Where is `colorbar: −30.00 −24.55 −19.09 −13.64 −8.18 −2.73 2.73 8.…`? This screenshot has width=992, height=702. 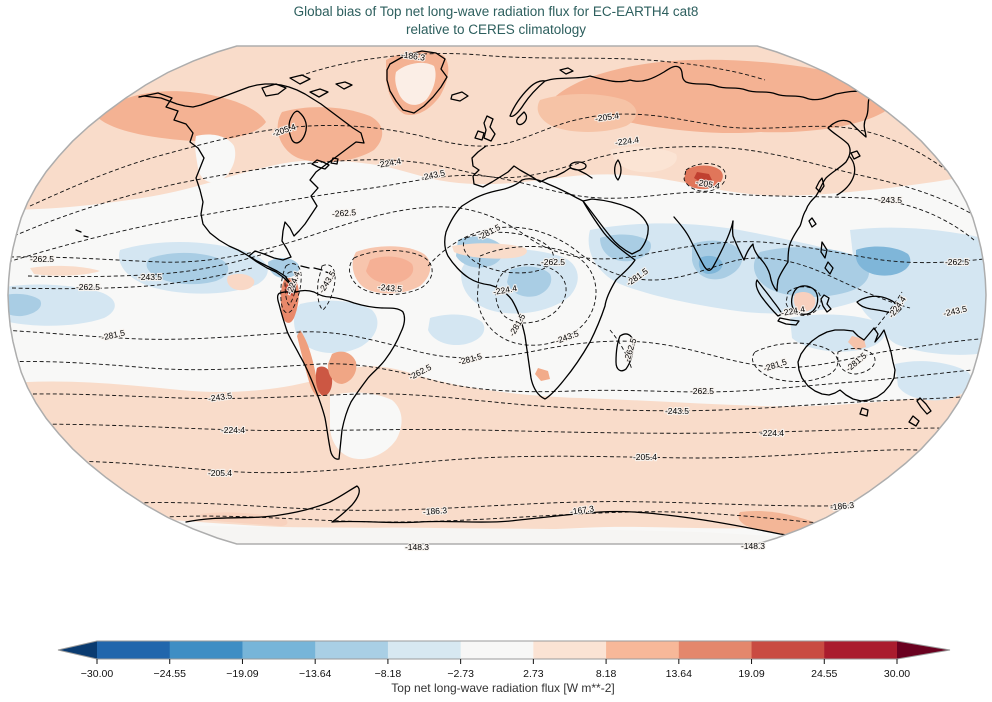 colorbar: −30.00 −24.55 −19.09 −13.64 −8.18 −2.73 2.73 8.… is located at coordinates (504, 660).